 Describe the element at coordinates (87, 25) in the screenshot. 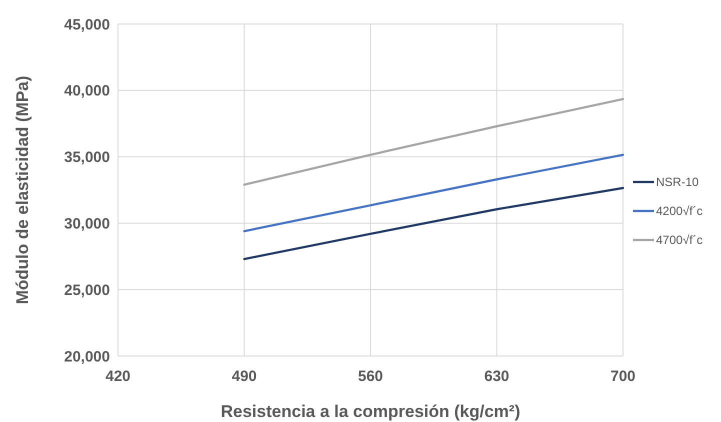

I see `y-tick-label: 45,000` at that location.